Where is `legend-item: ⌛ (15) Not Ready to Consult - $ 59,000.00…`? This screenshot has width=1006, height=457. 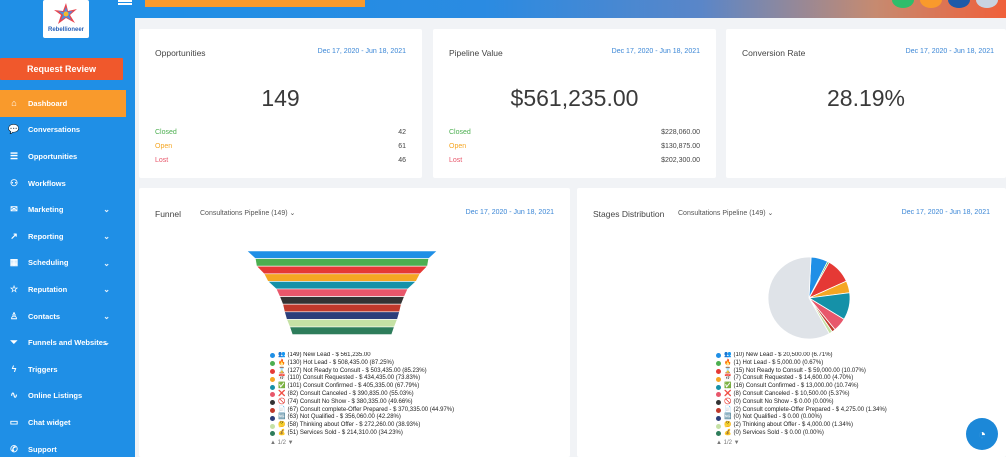 legend-item: ⌛ (15) Not Ready to Consult - $ 59,000.00… is located at coordinates (836, 372).